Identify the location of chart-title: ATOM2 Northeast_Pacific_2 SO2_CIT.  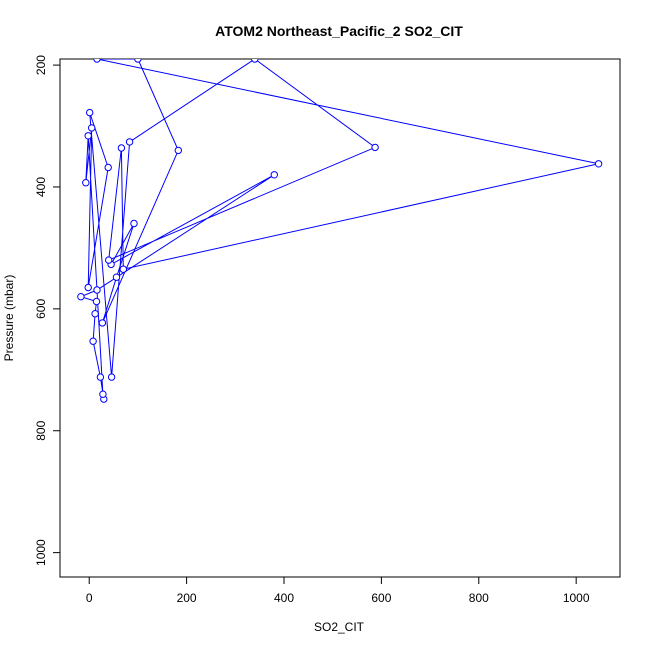
(339, 31).